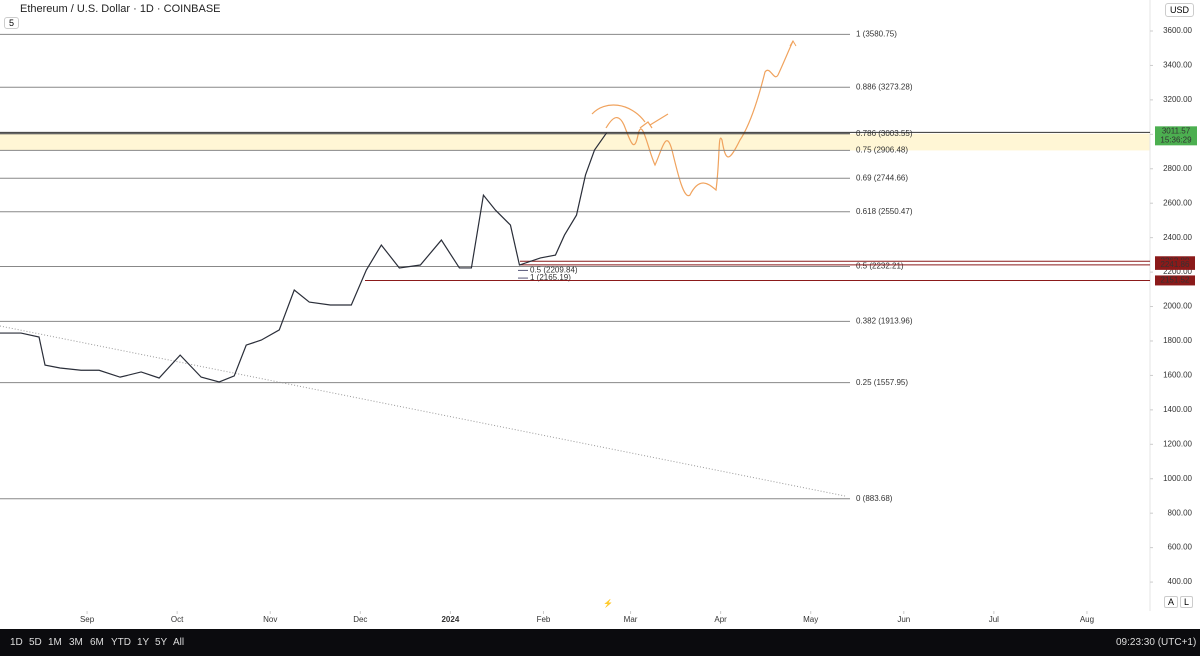 This screenshot has height=656, width=1200. I want to click on range-6m: 6M, so click(97, 642).